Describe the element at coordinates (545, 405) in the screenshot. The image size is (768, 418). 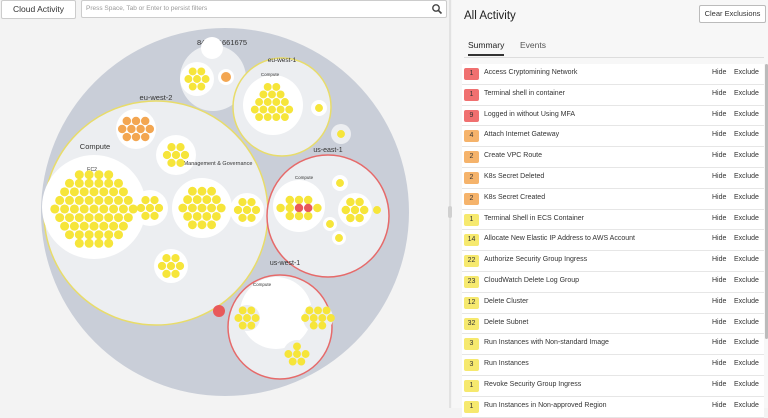
I see `activity-name: Run Instances in Non-approved Region` at that location.